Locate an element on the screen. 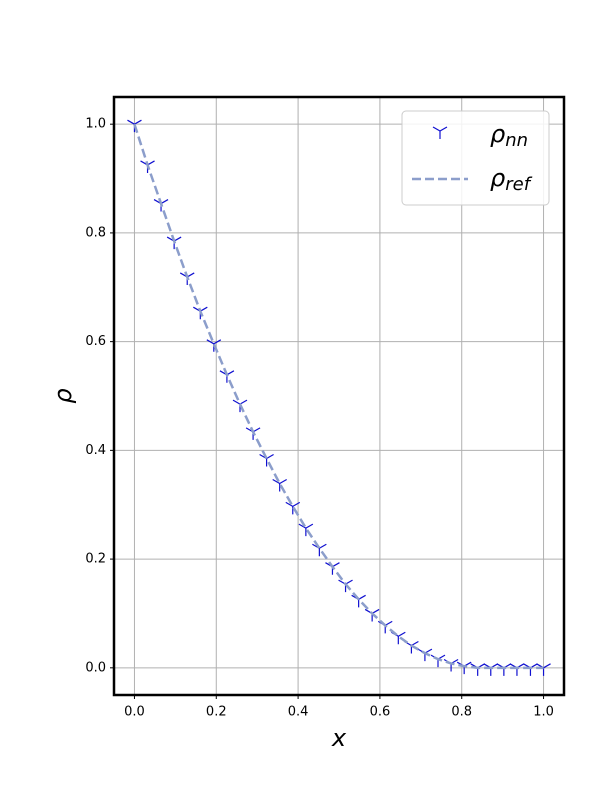 This screenshot has height=800, width=600. legend-label: ρref is located at coordinates (511, 179).